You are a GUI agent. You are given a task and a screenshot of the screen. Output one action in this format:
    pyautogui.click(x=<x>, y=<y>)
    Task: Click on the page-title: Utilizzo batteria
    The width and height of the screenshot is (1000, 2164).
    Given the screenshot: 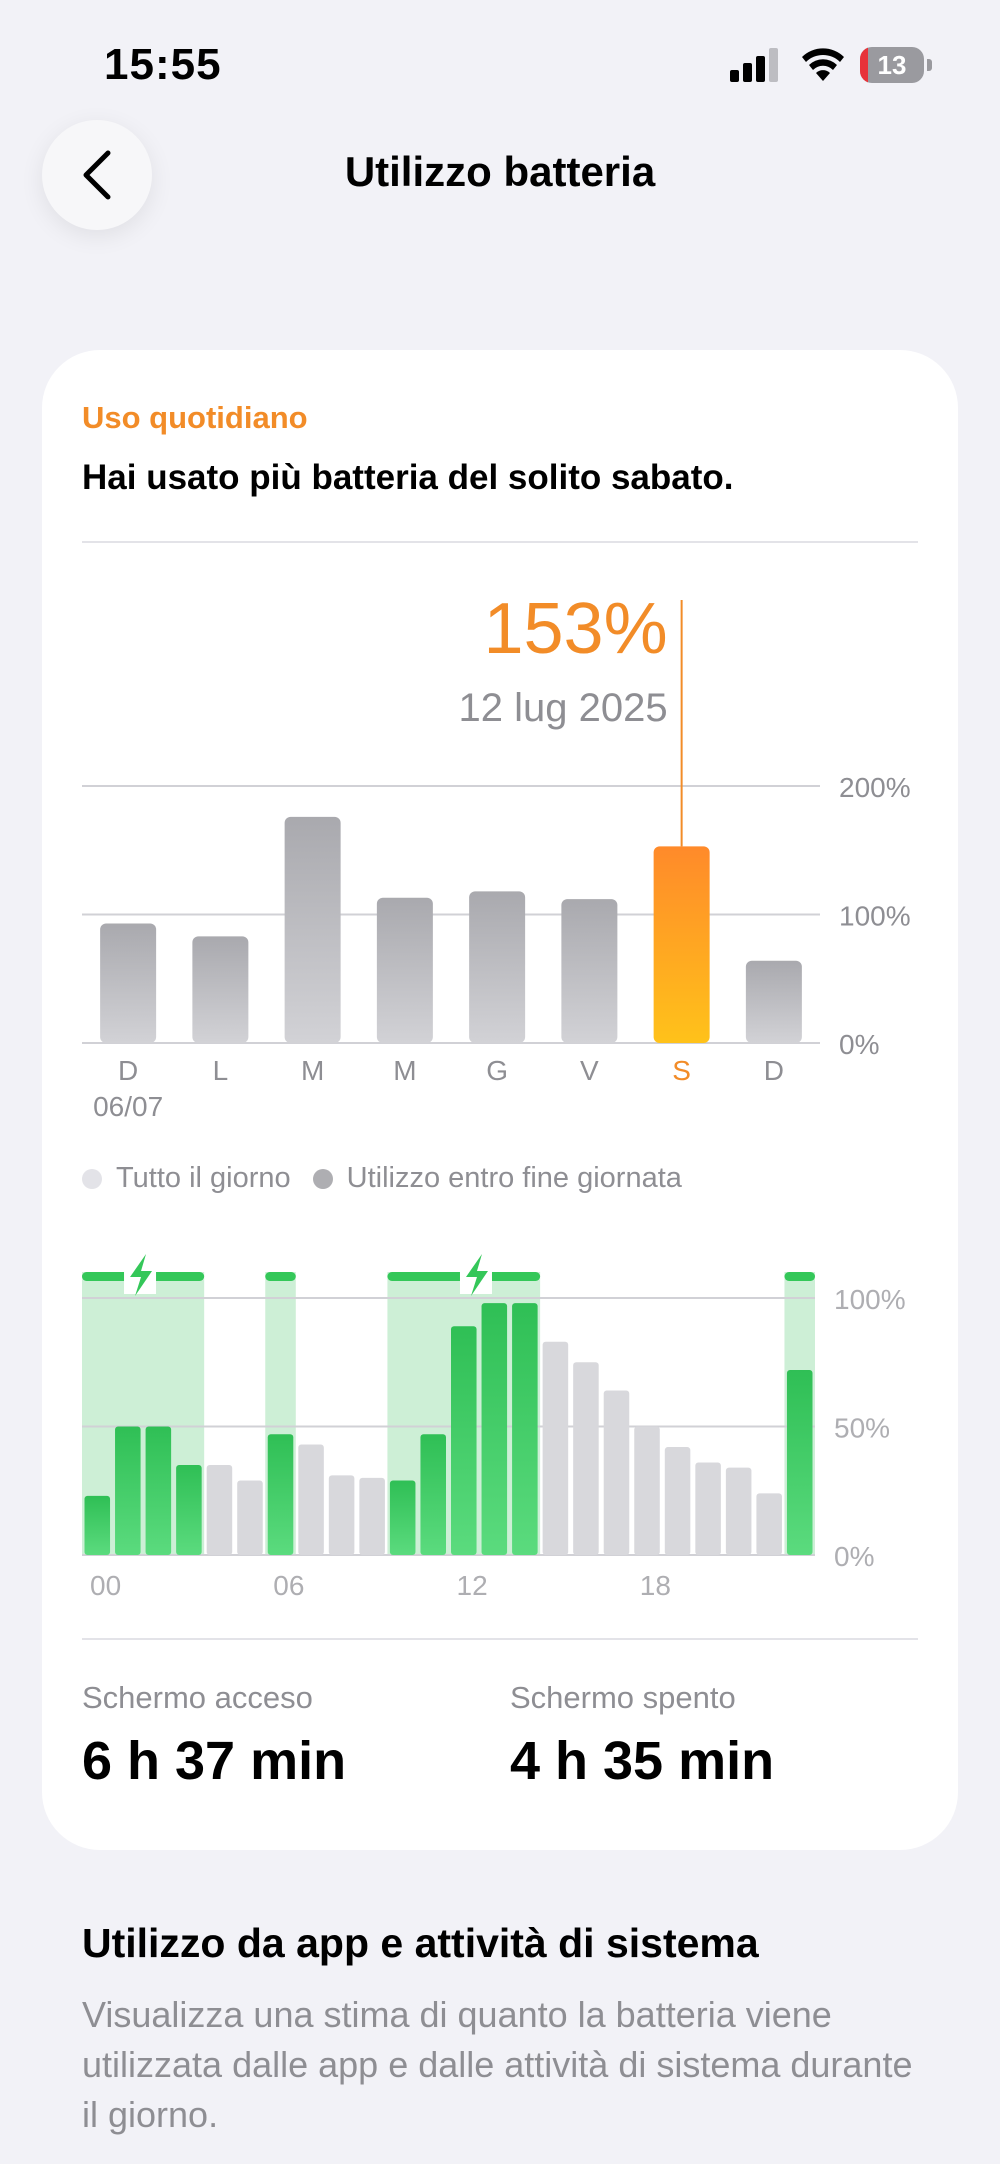 What is the action you would take?
    pyautogui.click(x=500, y=171)
    